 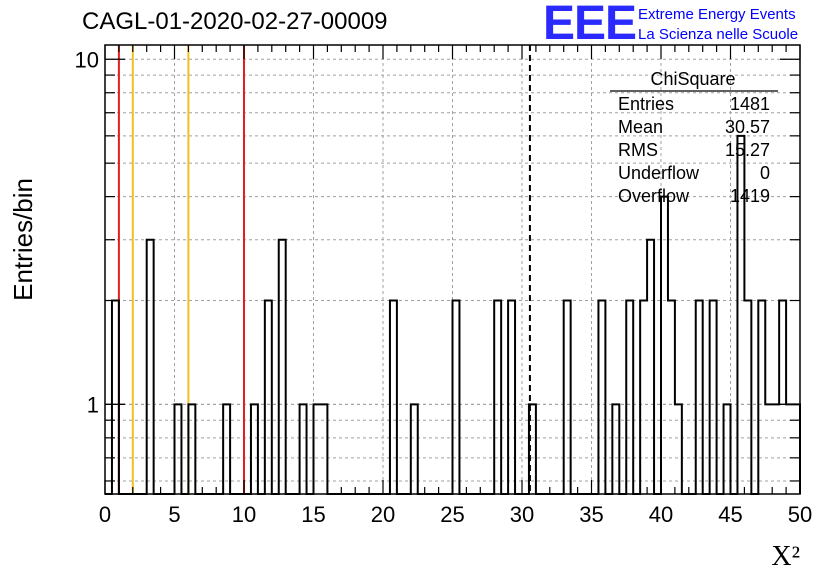 I want to click on stats-value: 30.57, so click(x=747, y=127).